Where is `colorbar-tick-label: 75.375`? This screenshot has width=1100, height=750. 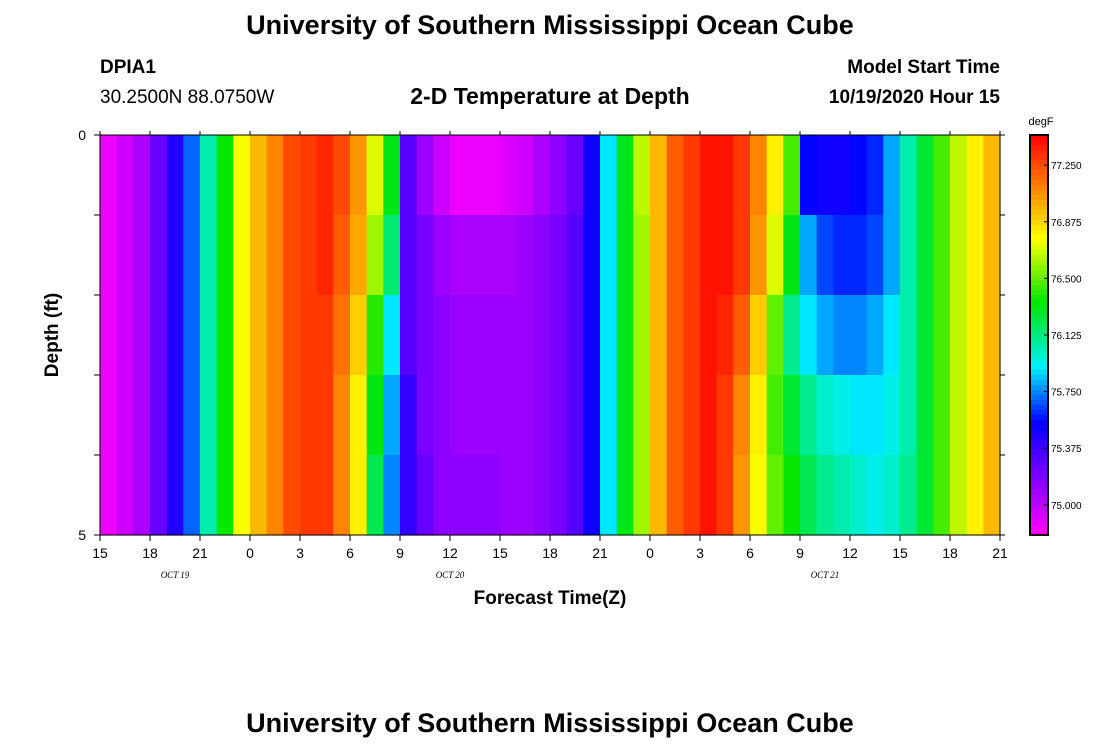 colorbar-tick-label: 75.375 is located at coordinates (1066, 449).